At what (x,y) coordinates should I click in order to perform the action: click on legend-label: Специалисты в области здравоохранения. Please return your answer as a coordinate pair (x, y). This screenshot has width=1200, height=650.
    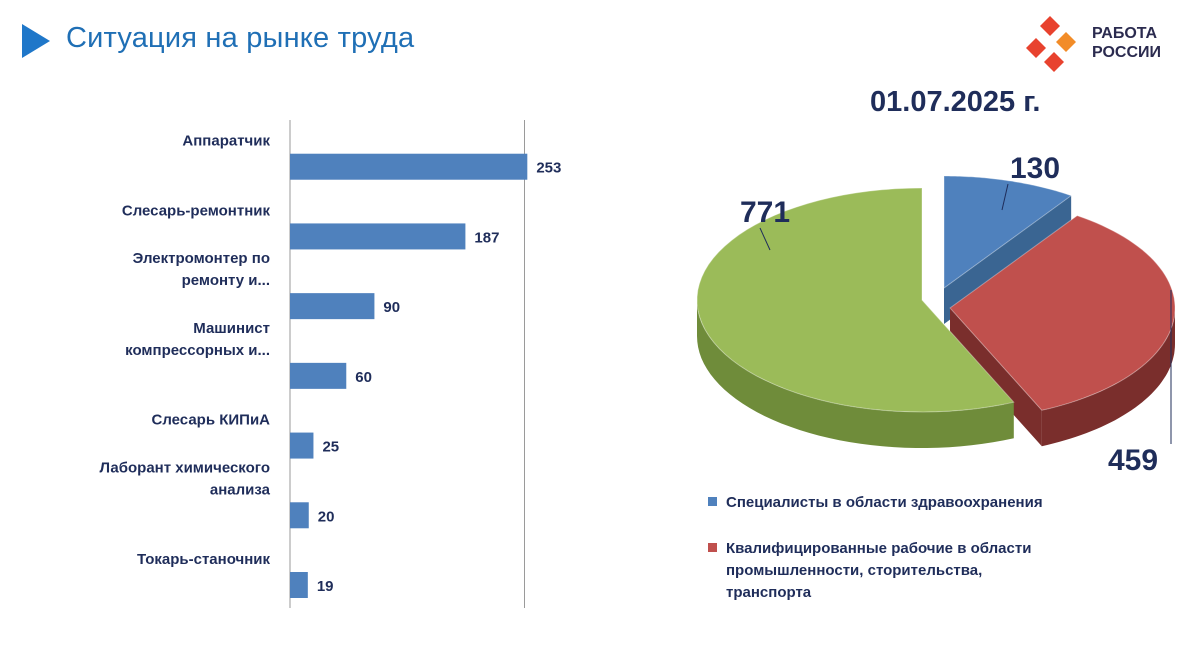
    Looking at the image, I should click on (884, 502).